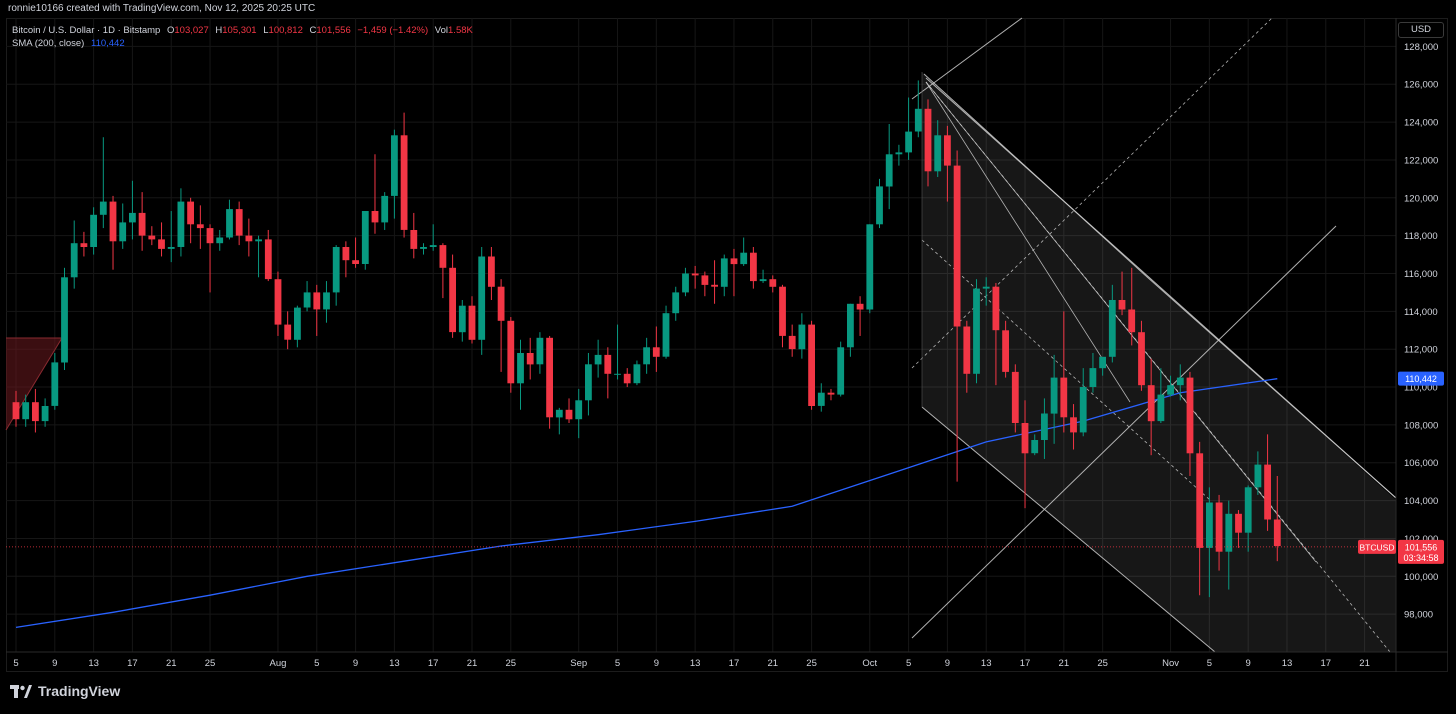  What do you see at coordinates (48, 43) in the screenshot?
I see `sma-label: SMA (200, close)` at bounding box center [48, 43].